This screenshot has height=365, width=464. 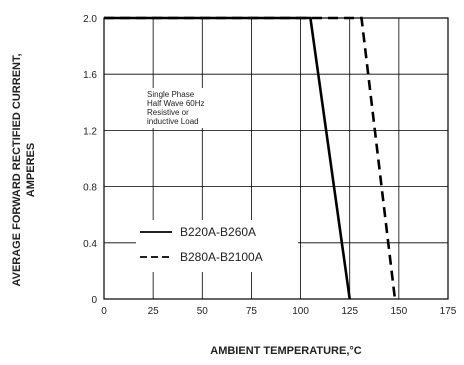 What do you see at coordinates (218, 232) in the screenshot?
I see `legend-label: B220A-B260A` at bounding box center [218, 232].